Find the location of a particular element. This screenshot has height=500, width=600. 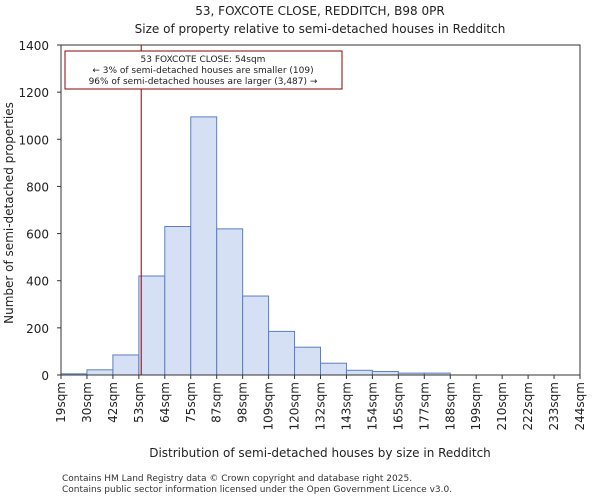

x-tick-label: 233sqm is located at coordinates (554, 406).